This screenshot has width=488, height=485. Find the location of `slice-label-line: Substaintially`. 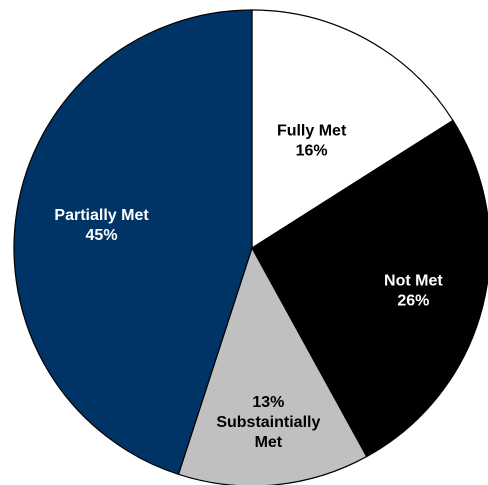

slice-label-line: Substaintially is located at coordinates (268, 422).